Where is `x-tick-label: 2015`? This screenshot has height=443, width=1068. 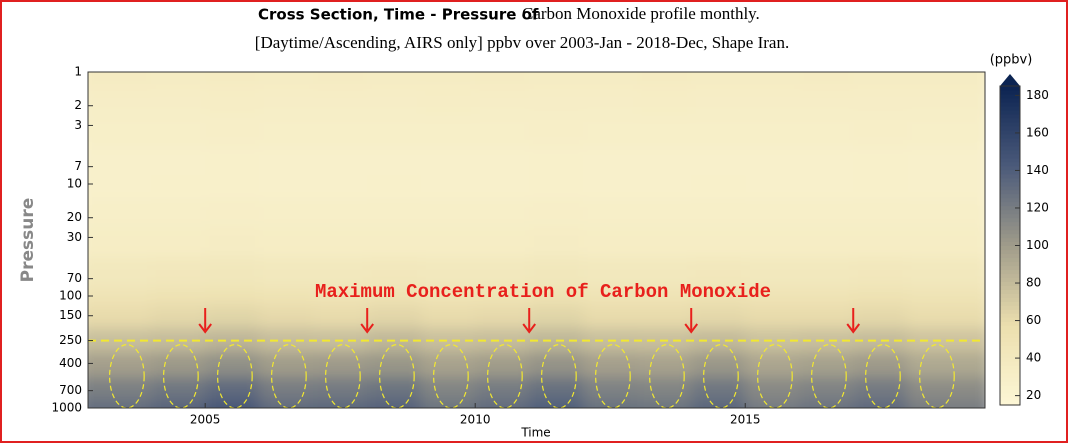 x-tick-label: 2015 is located at coordinates (745, 420).